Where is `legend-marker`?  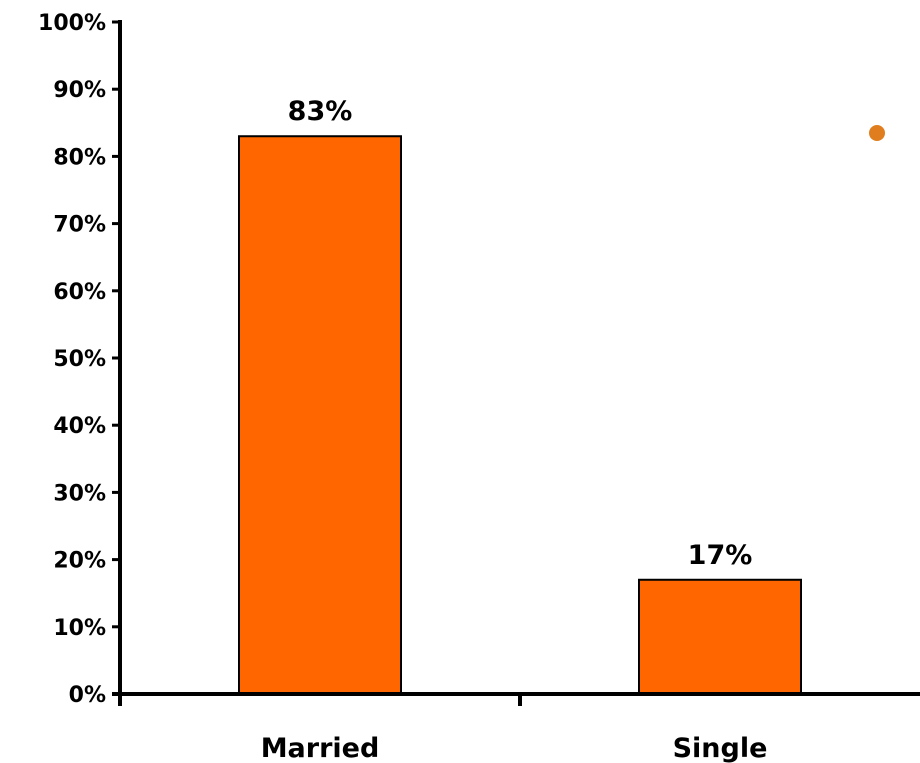 legend-marker is located at coordinates (877, 133).